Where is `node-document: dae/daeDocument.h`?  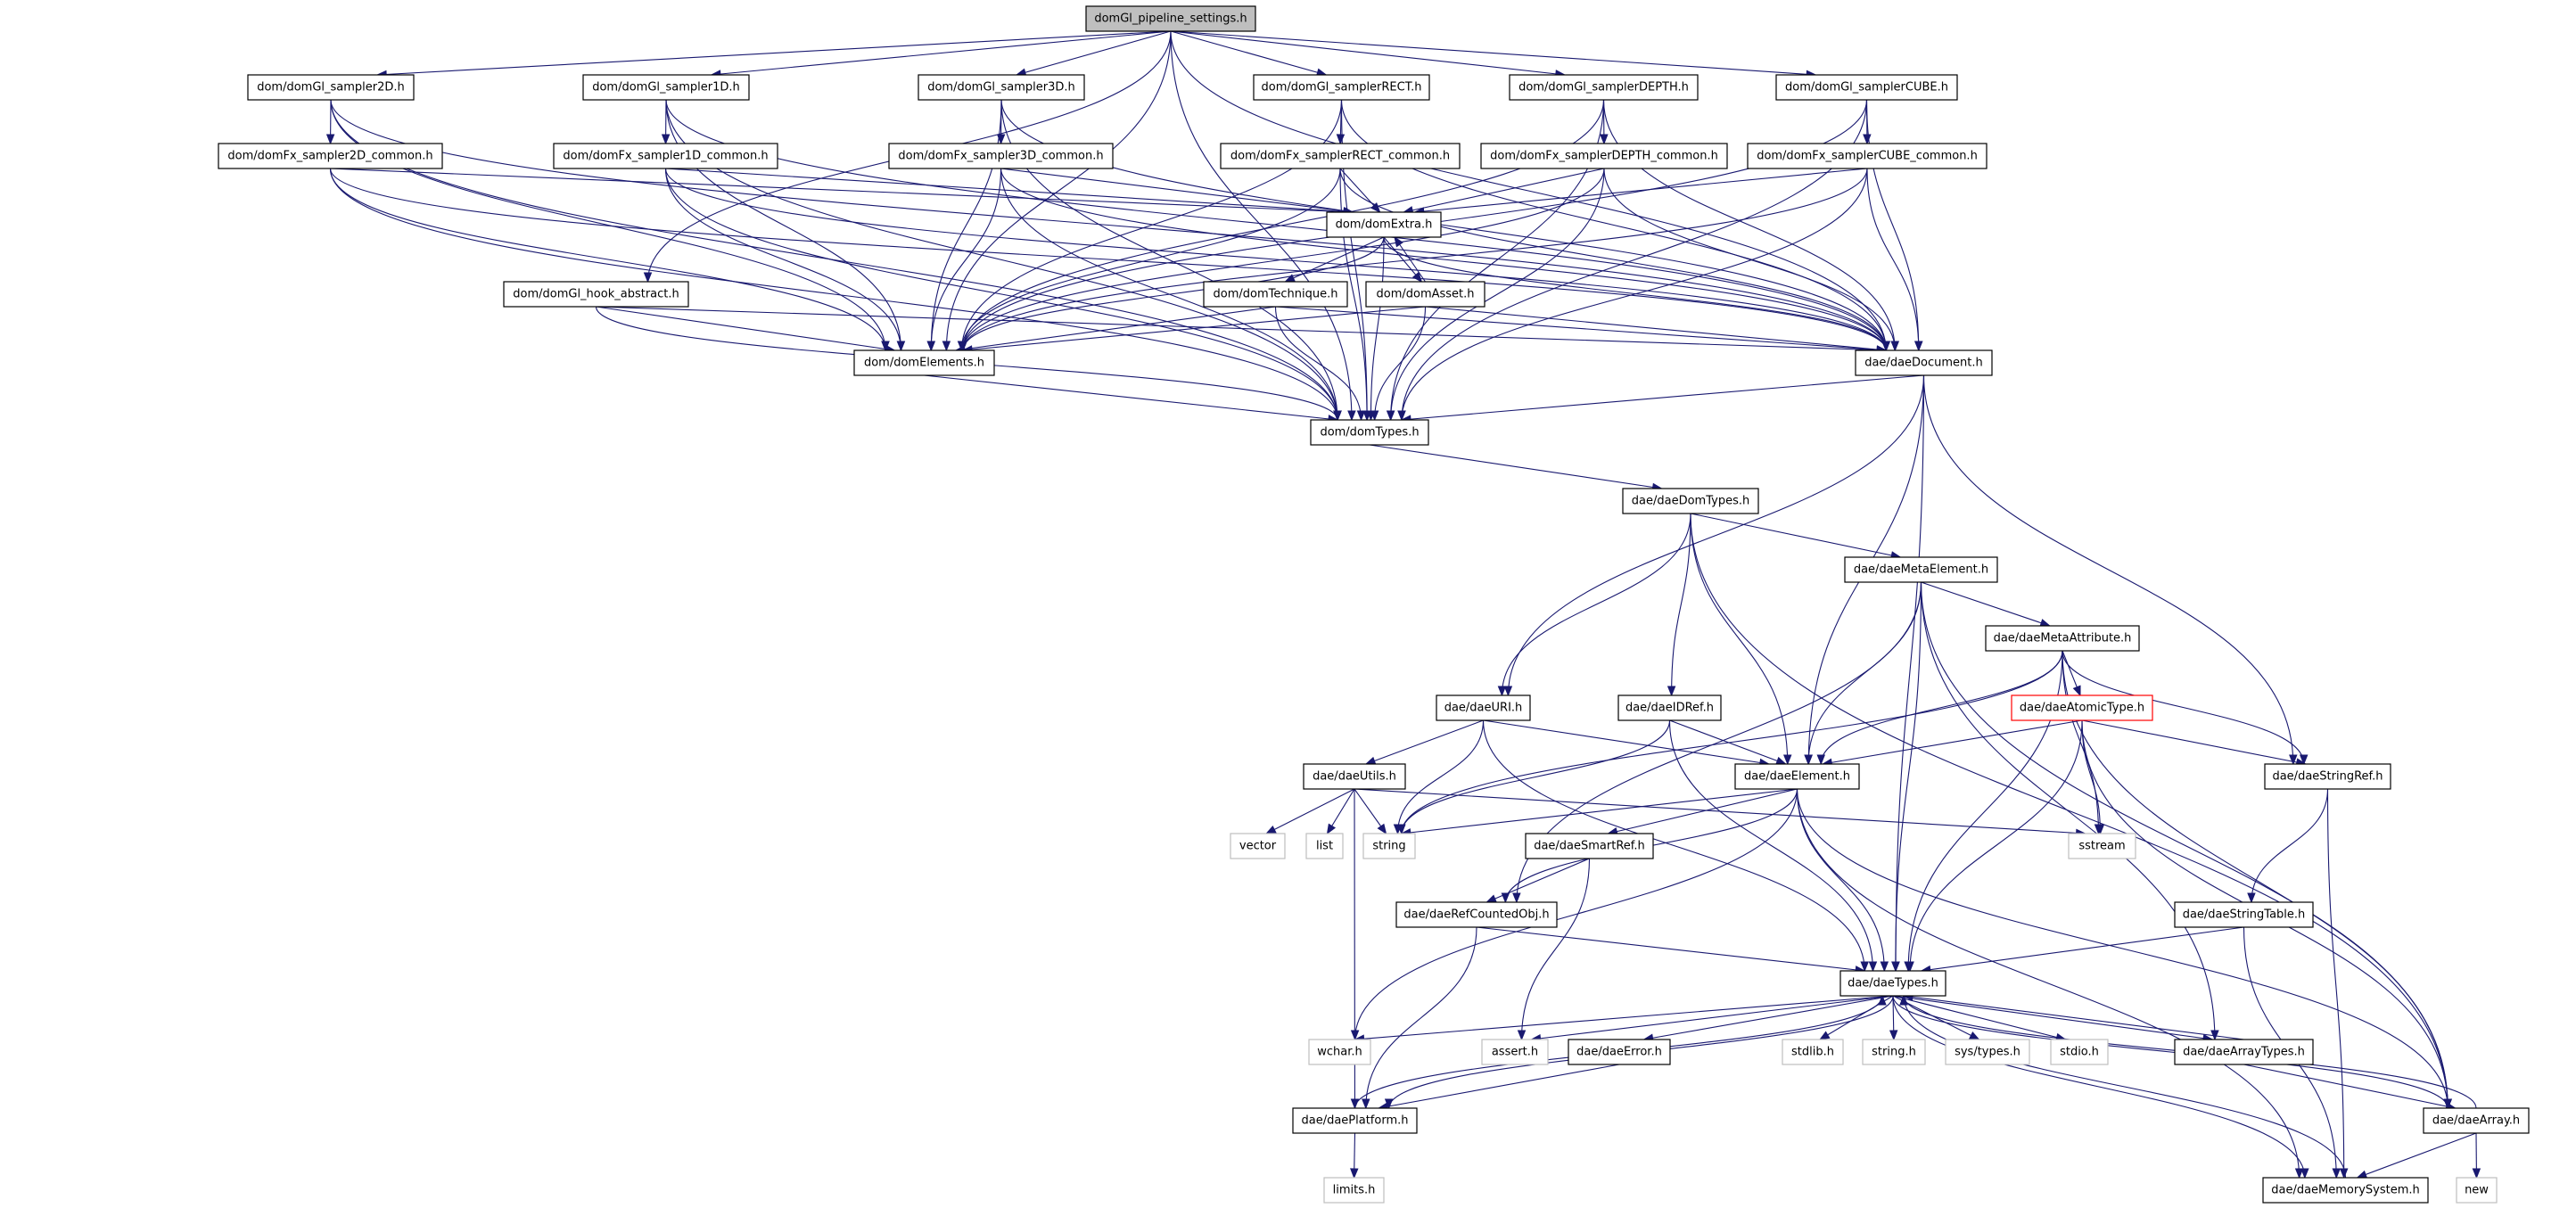
node-document: dae/daeDocument.h is located at coordinates (1924, 362).